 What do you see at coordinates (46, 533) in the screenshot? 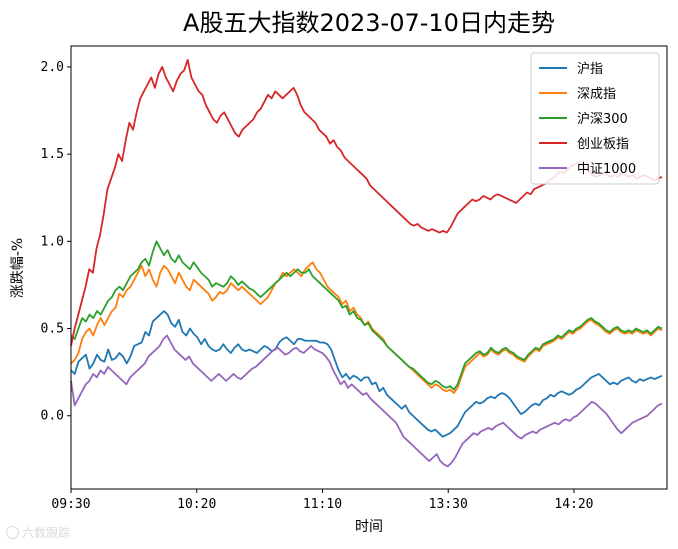
I see `watermark-text: 六数跟踪` at bounding box center [46, 533].